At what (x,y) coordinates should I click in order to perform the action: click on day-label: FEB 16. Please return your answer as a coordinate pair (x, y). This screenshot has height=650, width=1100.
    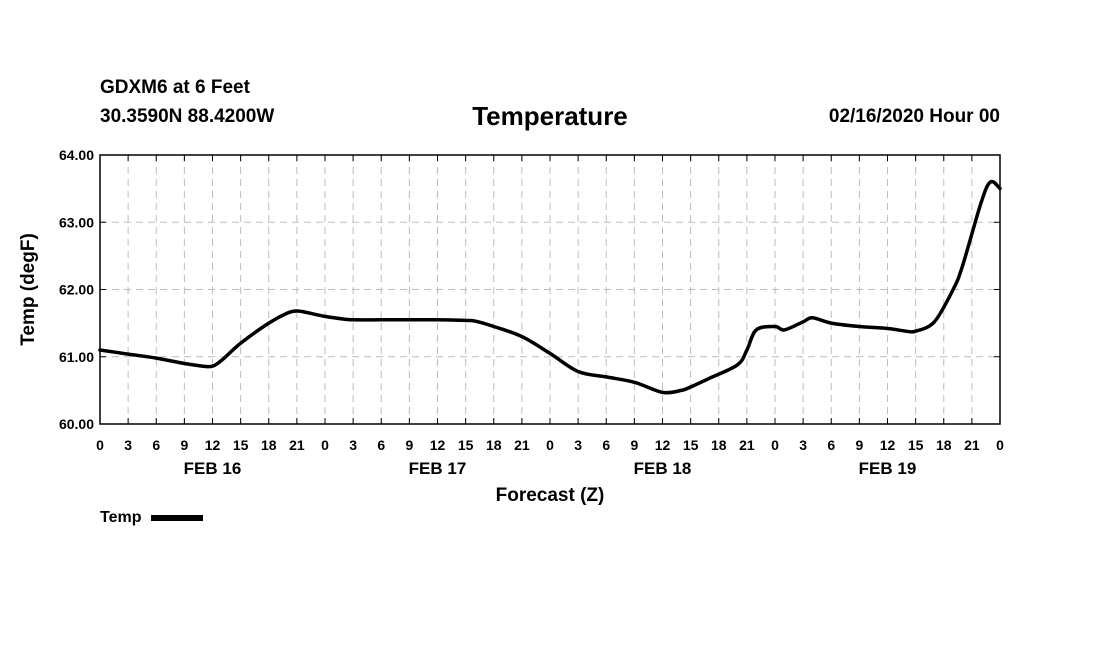
    Looking at the image, I should click on (213, 468).